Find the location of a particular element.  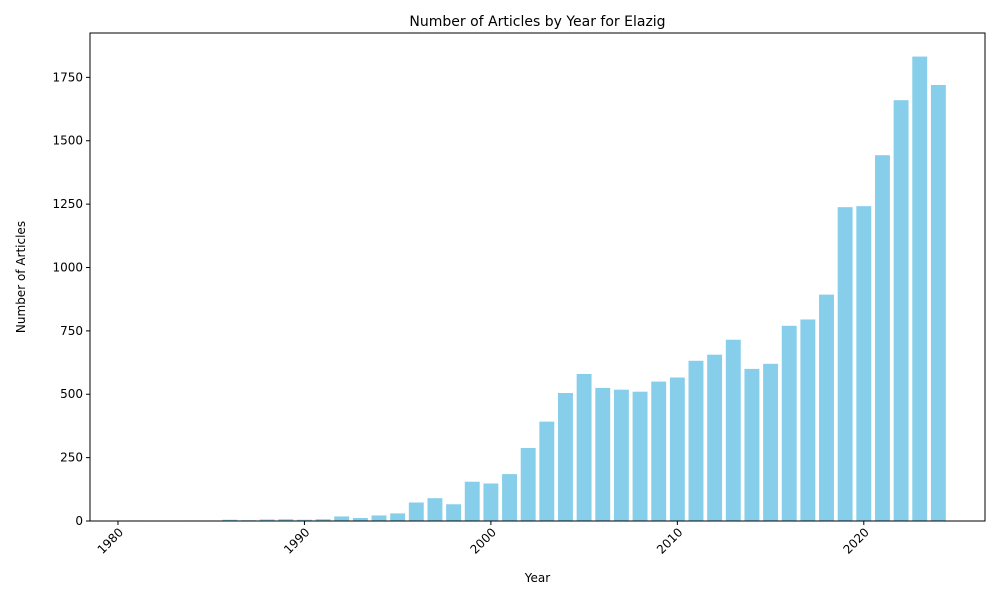

bar-1988 is located at coordinates (267, 520).